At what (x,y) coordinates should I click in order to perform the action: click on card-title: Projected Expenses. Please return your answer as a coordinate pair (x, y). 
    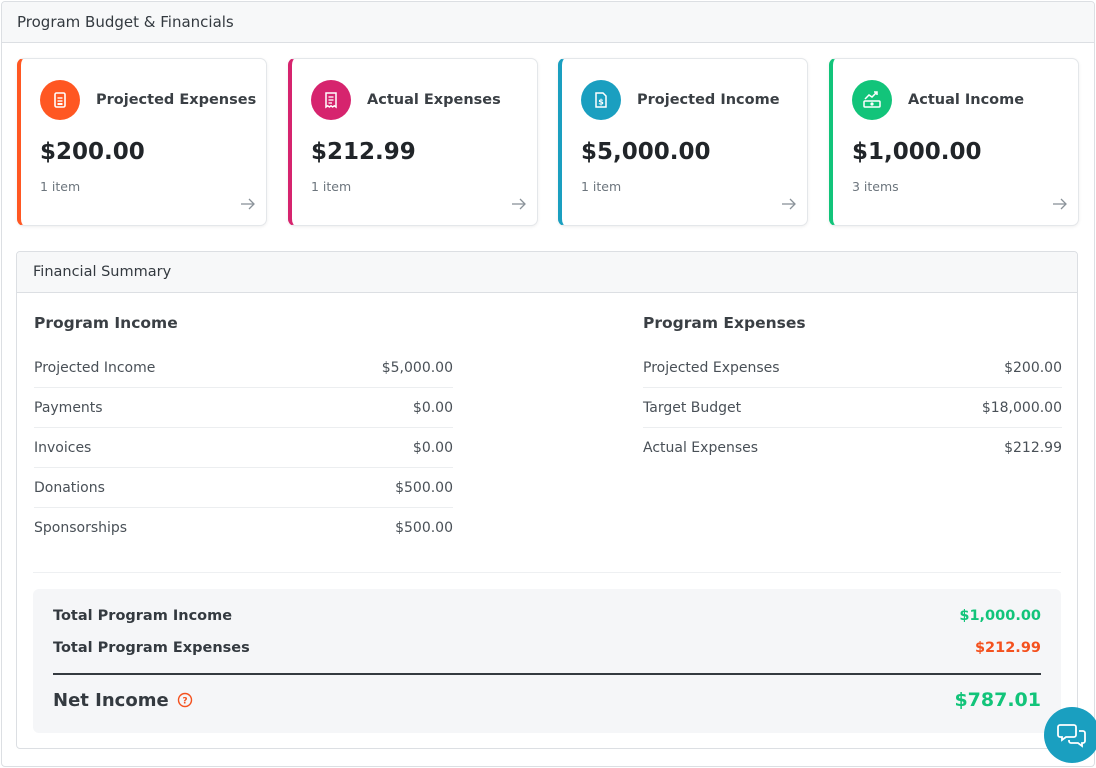
    Looking at the image, I should click on (176, 100).